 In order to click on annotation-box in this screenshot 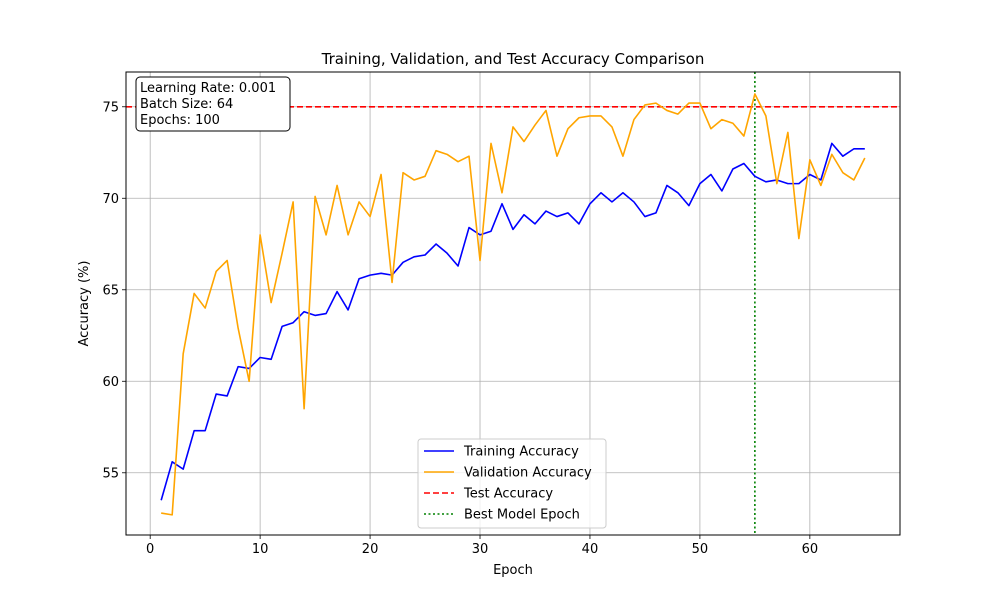, I will do `click(213, 104)`.